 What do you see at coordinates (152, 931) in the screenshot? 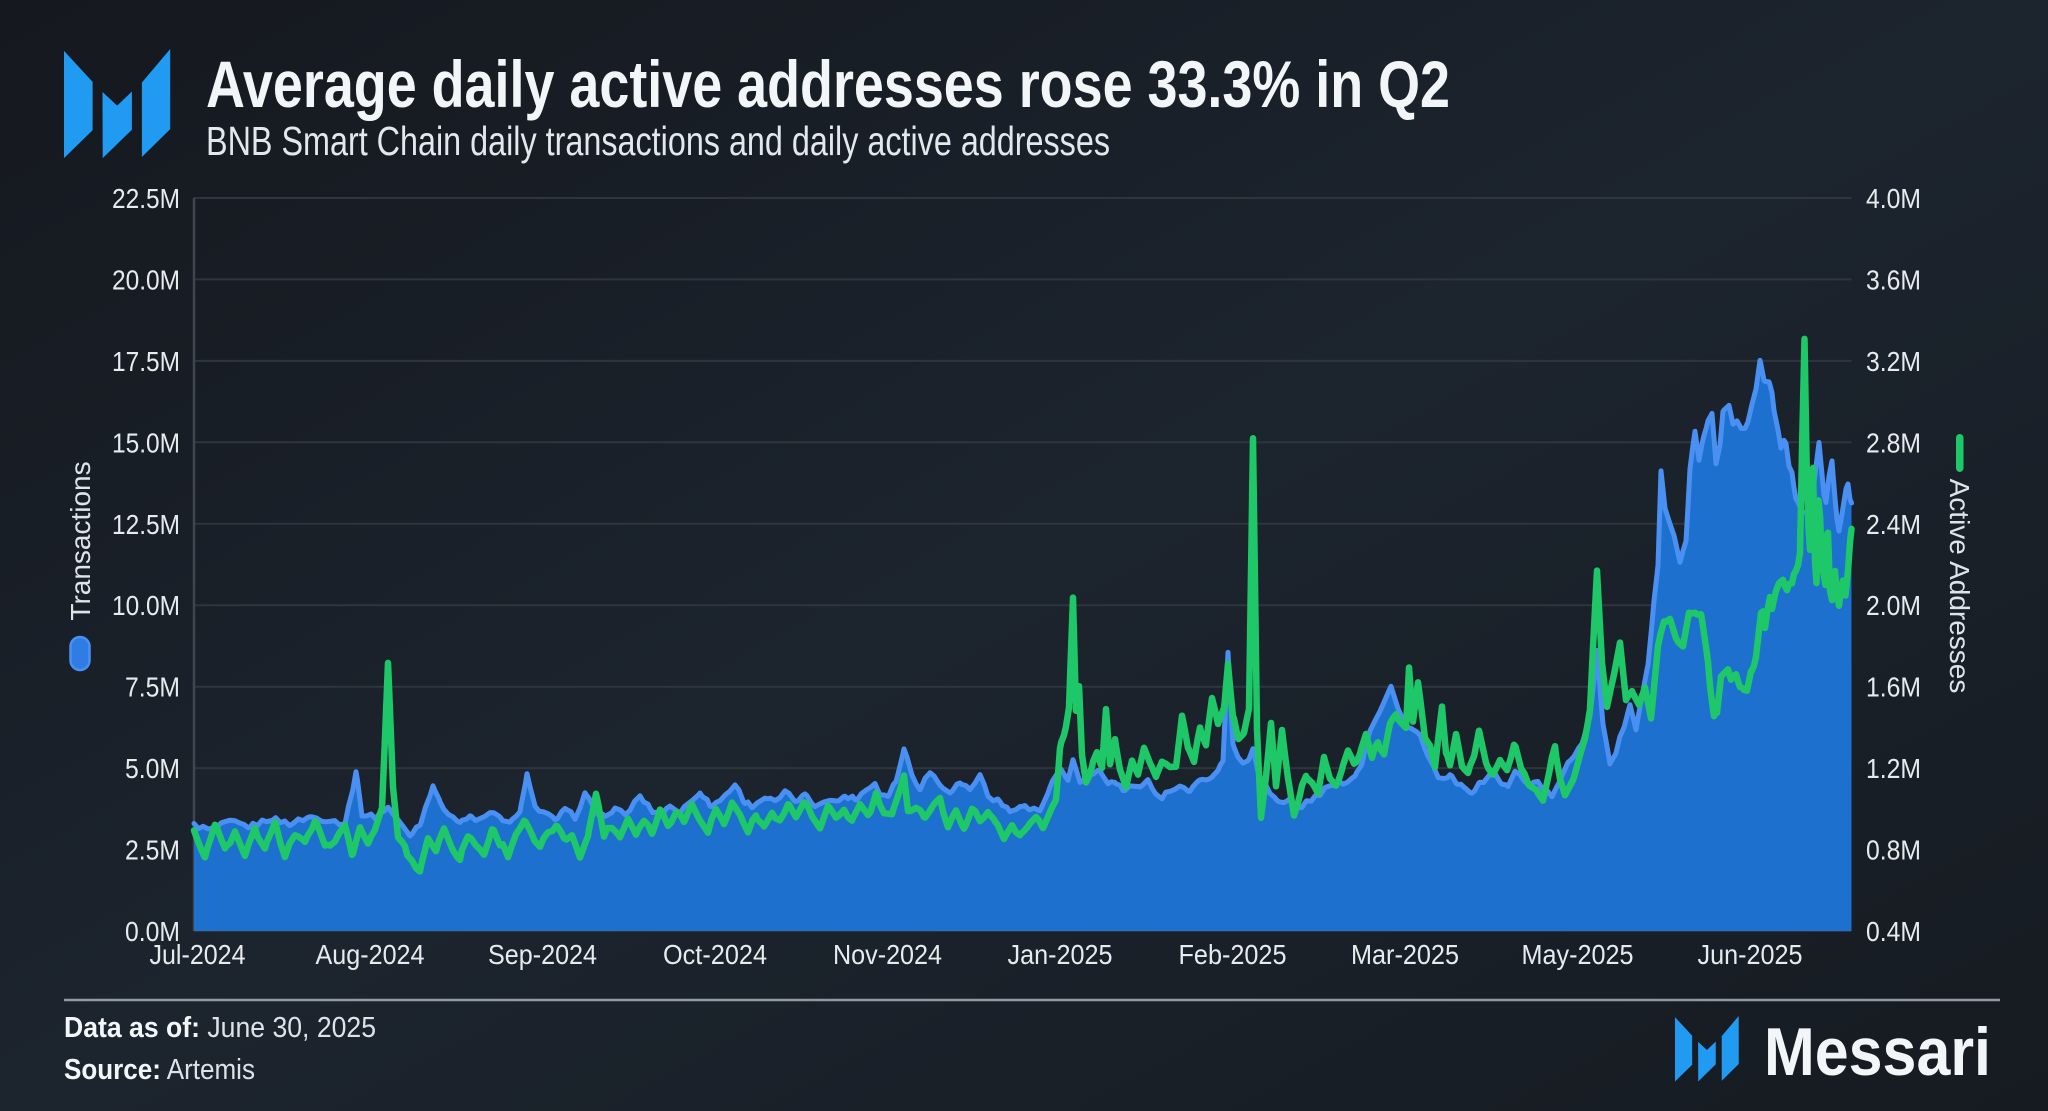
I see `svg-text: 0.0M` at bounding box center [152, 931].